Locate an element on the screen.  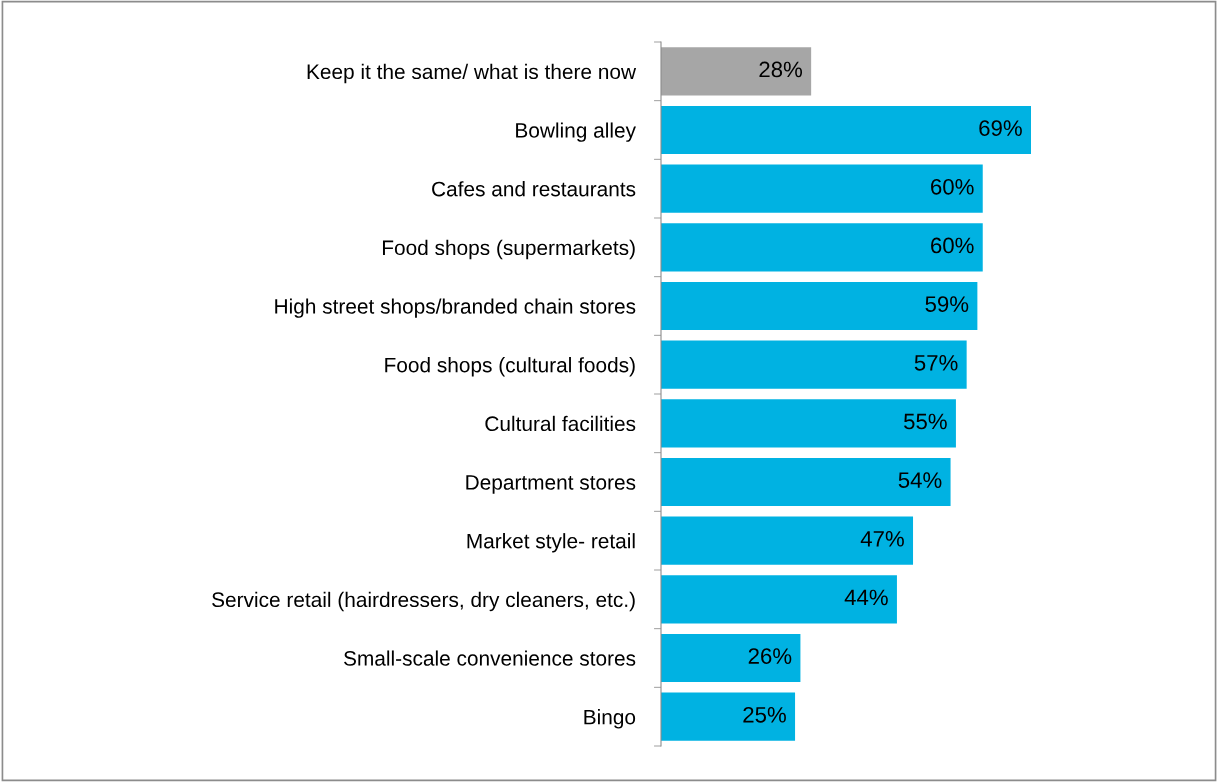
y-tick-label: Service retail (hairdressers, dry cleaners, etc.) is located at coordinates (423, 601).